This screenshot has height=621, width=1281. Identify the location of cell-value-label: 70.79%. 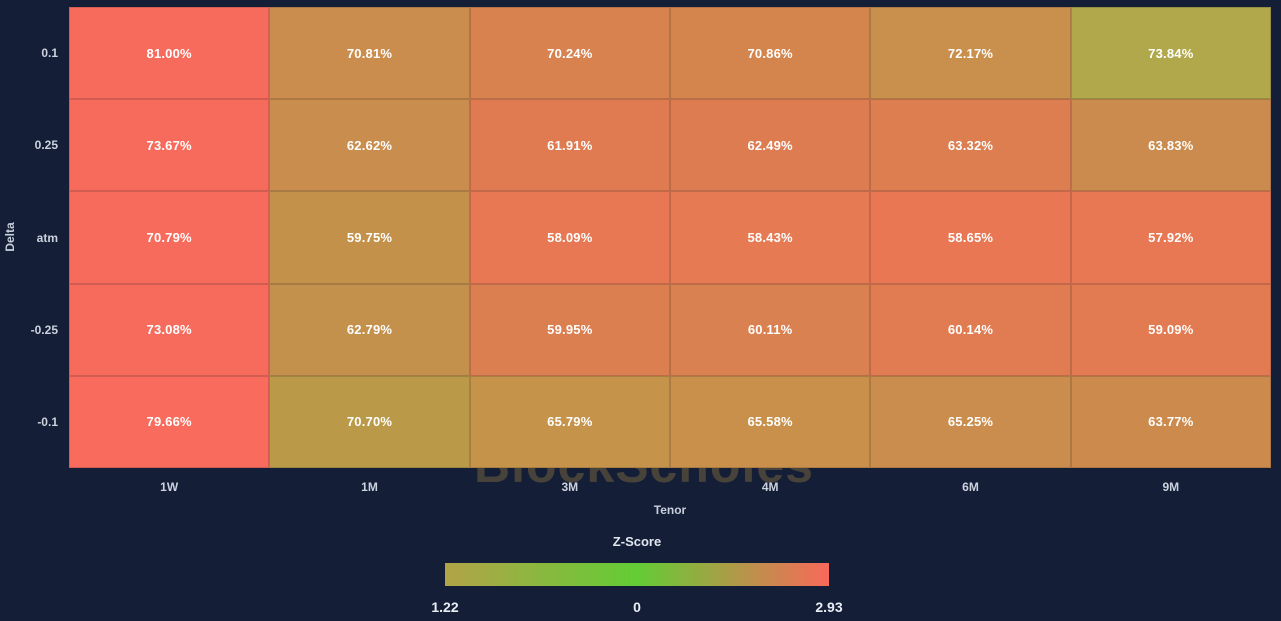
(169, 237).